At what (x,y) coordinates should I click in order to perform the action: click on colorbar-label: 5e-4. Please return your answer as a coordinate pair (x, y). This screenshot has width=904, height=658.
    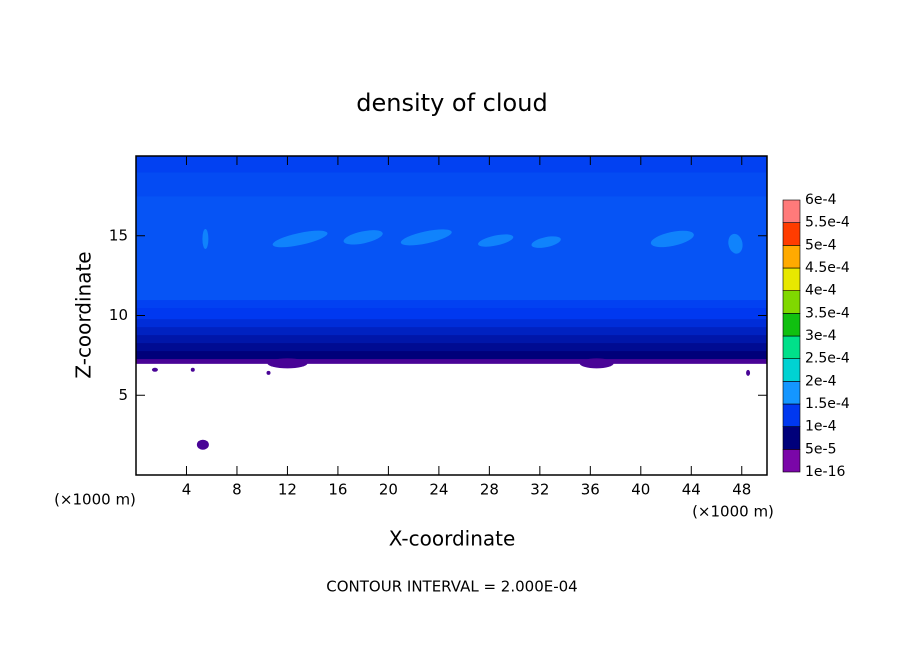
    Looking at the image, I should click on (821, 245).